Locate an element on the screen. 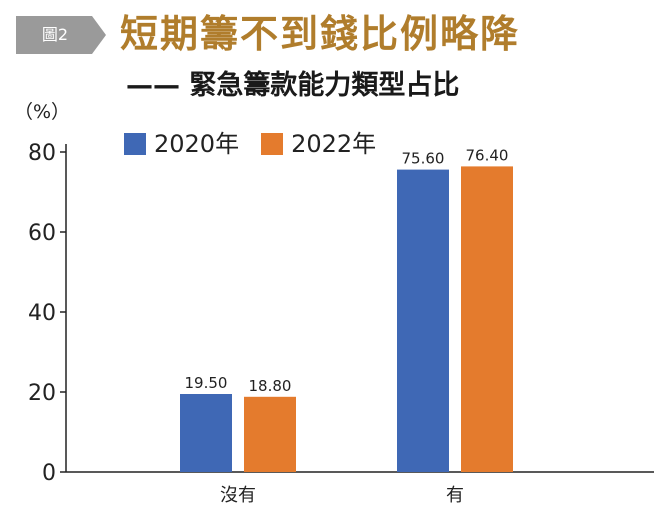 The width and height of the screenshot is (667, 524). data-label: 19.50 is located at coordinates (206, 383).